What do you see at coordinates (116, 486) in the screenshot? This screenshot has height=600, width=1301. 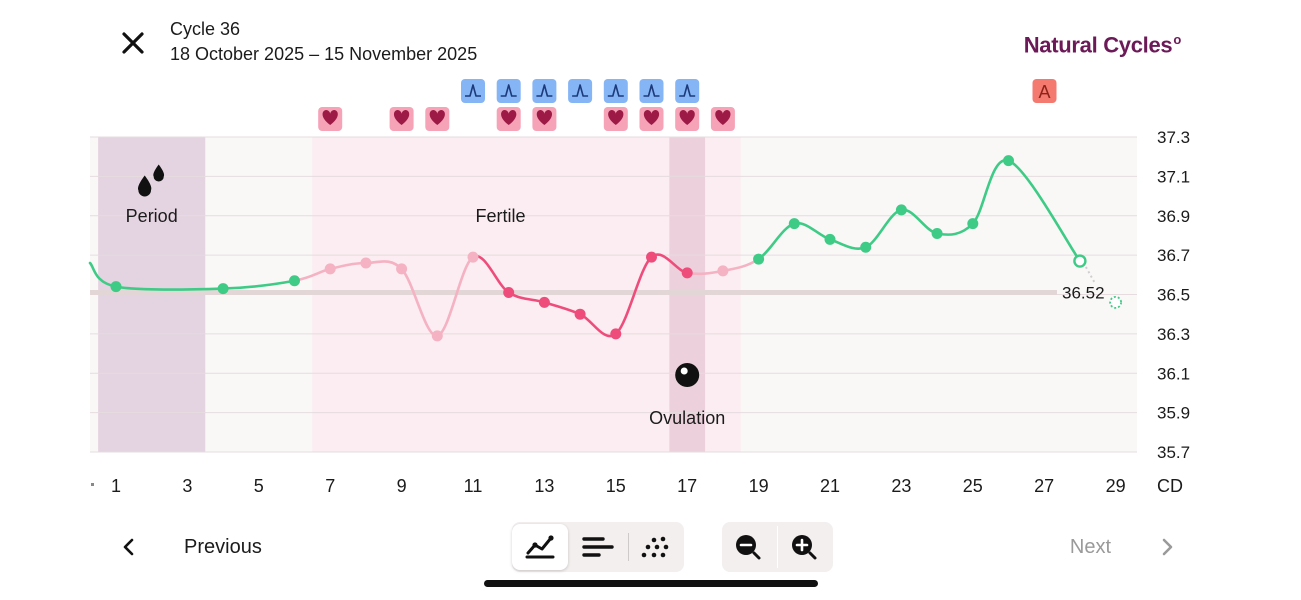 I see `x-tick-label: 1` at bounding box center [116, 486].